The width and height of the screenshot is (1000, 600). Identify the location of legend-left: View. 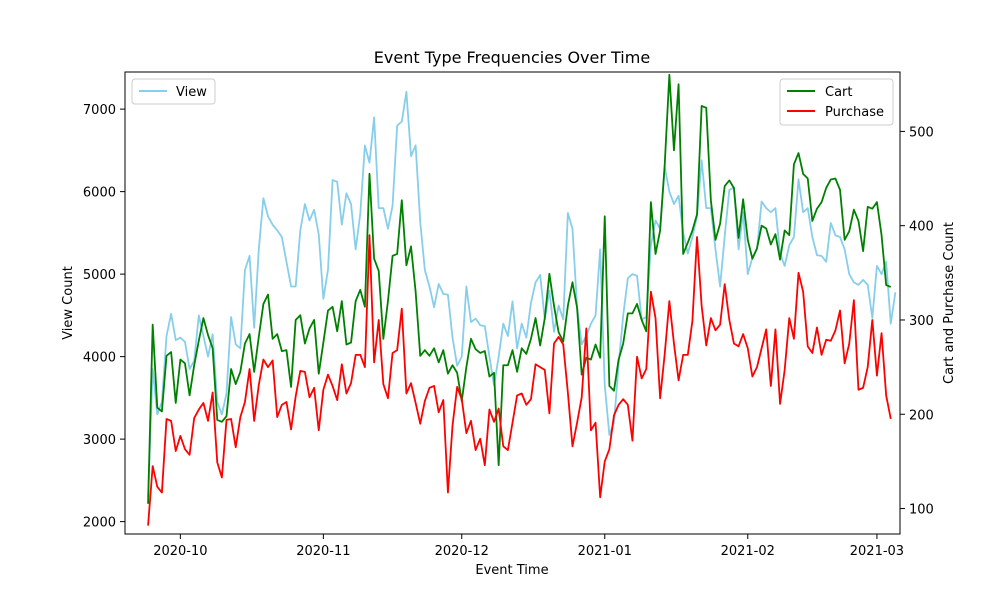
(173, 91).